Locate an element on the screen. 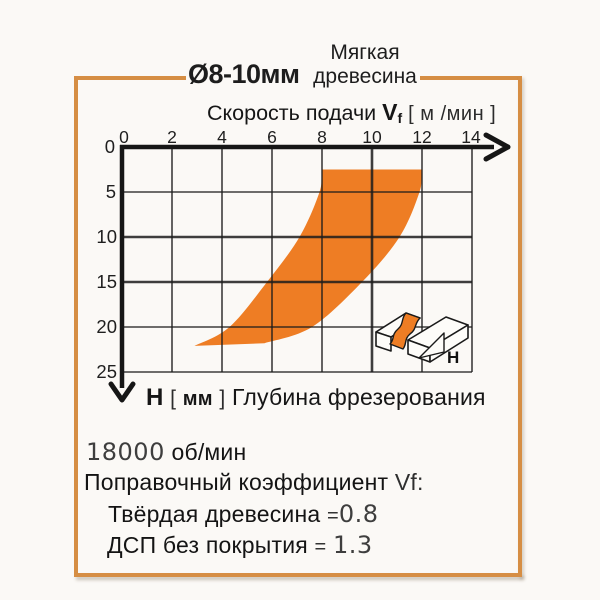  correction-coefficient-line: Поправочный коэффициент Vf: is located at coordinates (254, 482).